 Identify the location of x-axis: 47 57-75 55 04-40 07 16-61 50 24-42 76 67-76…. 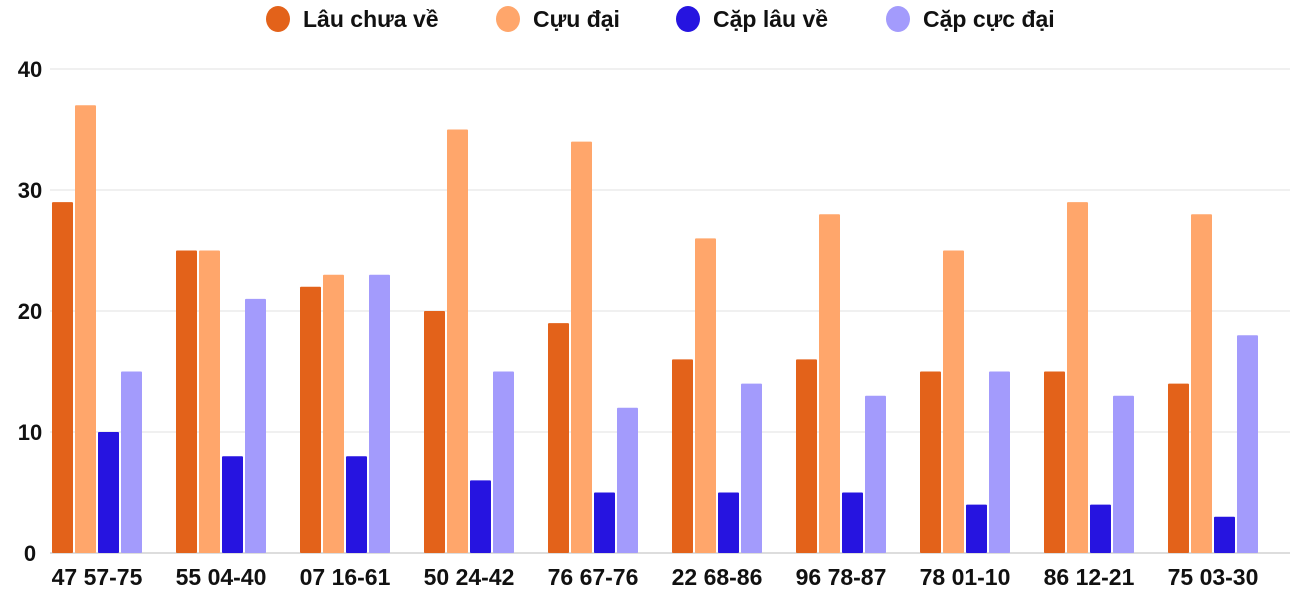
(655, 577).